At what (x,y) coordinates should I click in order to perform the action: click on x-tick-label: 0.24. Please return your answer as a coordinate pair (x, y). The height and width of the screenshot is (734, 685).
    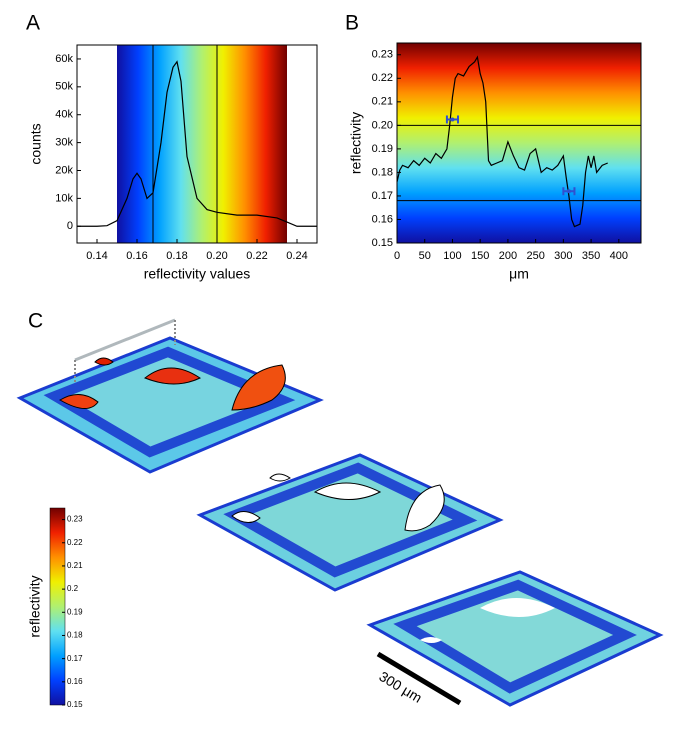
    Looking at the image, I should click on (296, 256).